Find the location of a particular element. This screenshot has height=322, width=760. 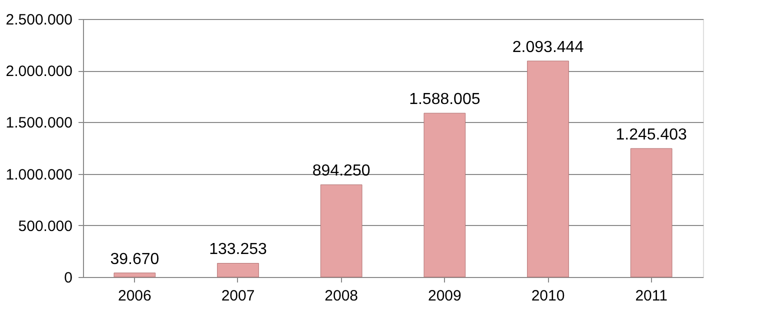

data-label: 1.245.403 is located at coordinates (652, 135).